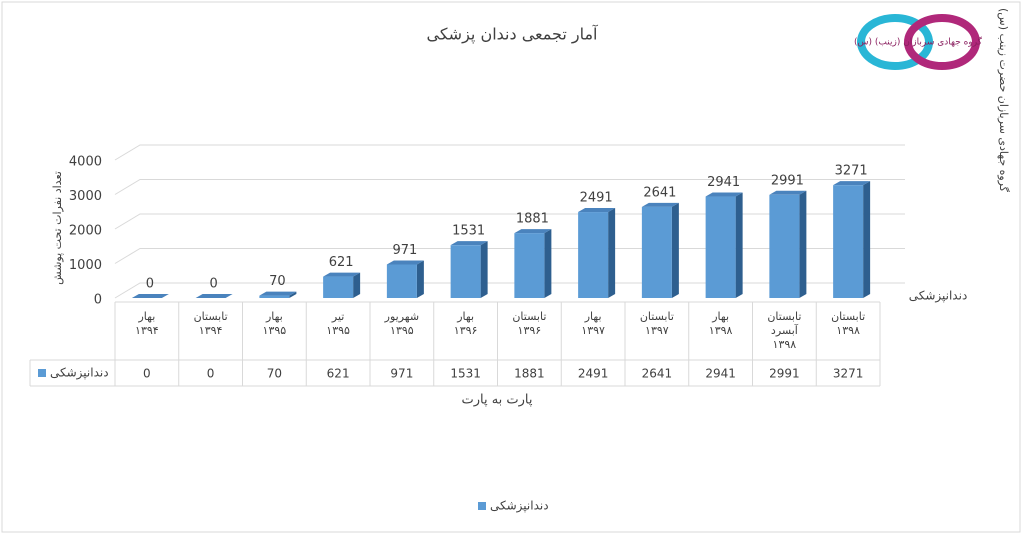 The image size is (1024, 536). I want to click on y-axis-title: تعداد نفرات تحت پوشش, so click(57, 228).